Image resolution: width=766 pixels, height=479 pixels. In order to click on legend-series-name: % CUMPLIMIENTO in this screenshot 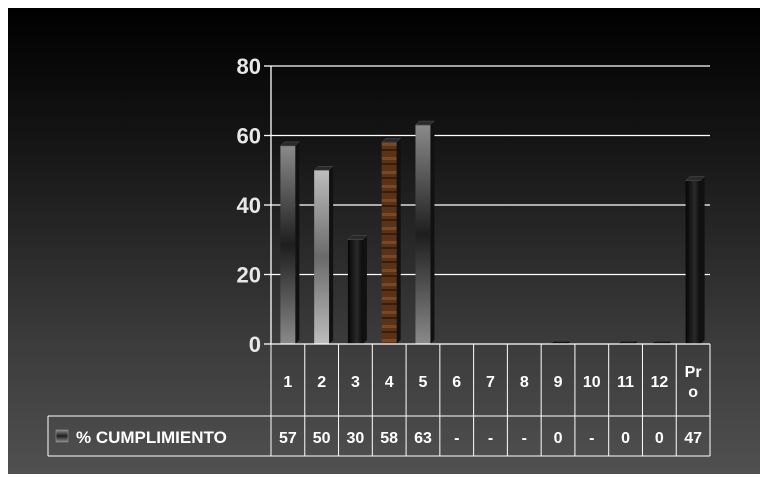, I will do `click(151, 437)`.